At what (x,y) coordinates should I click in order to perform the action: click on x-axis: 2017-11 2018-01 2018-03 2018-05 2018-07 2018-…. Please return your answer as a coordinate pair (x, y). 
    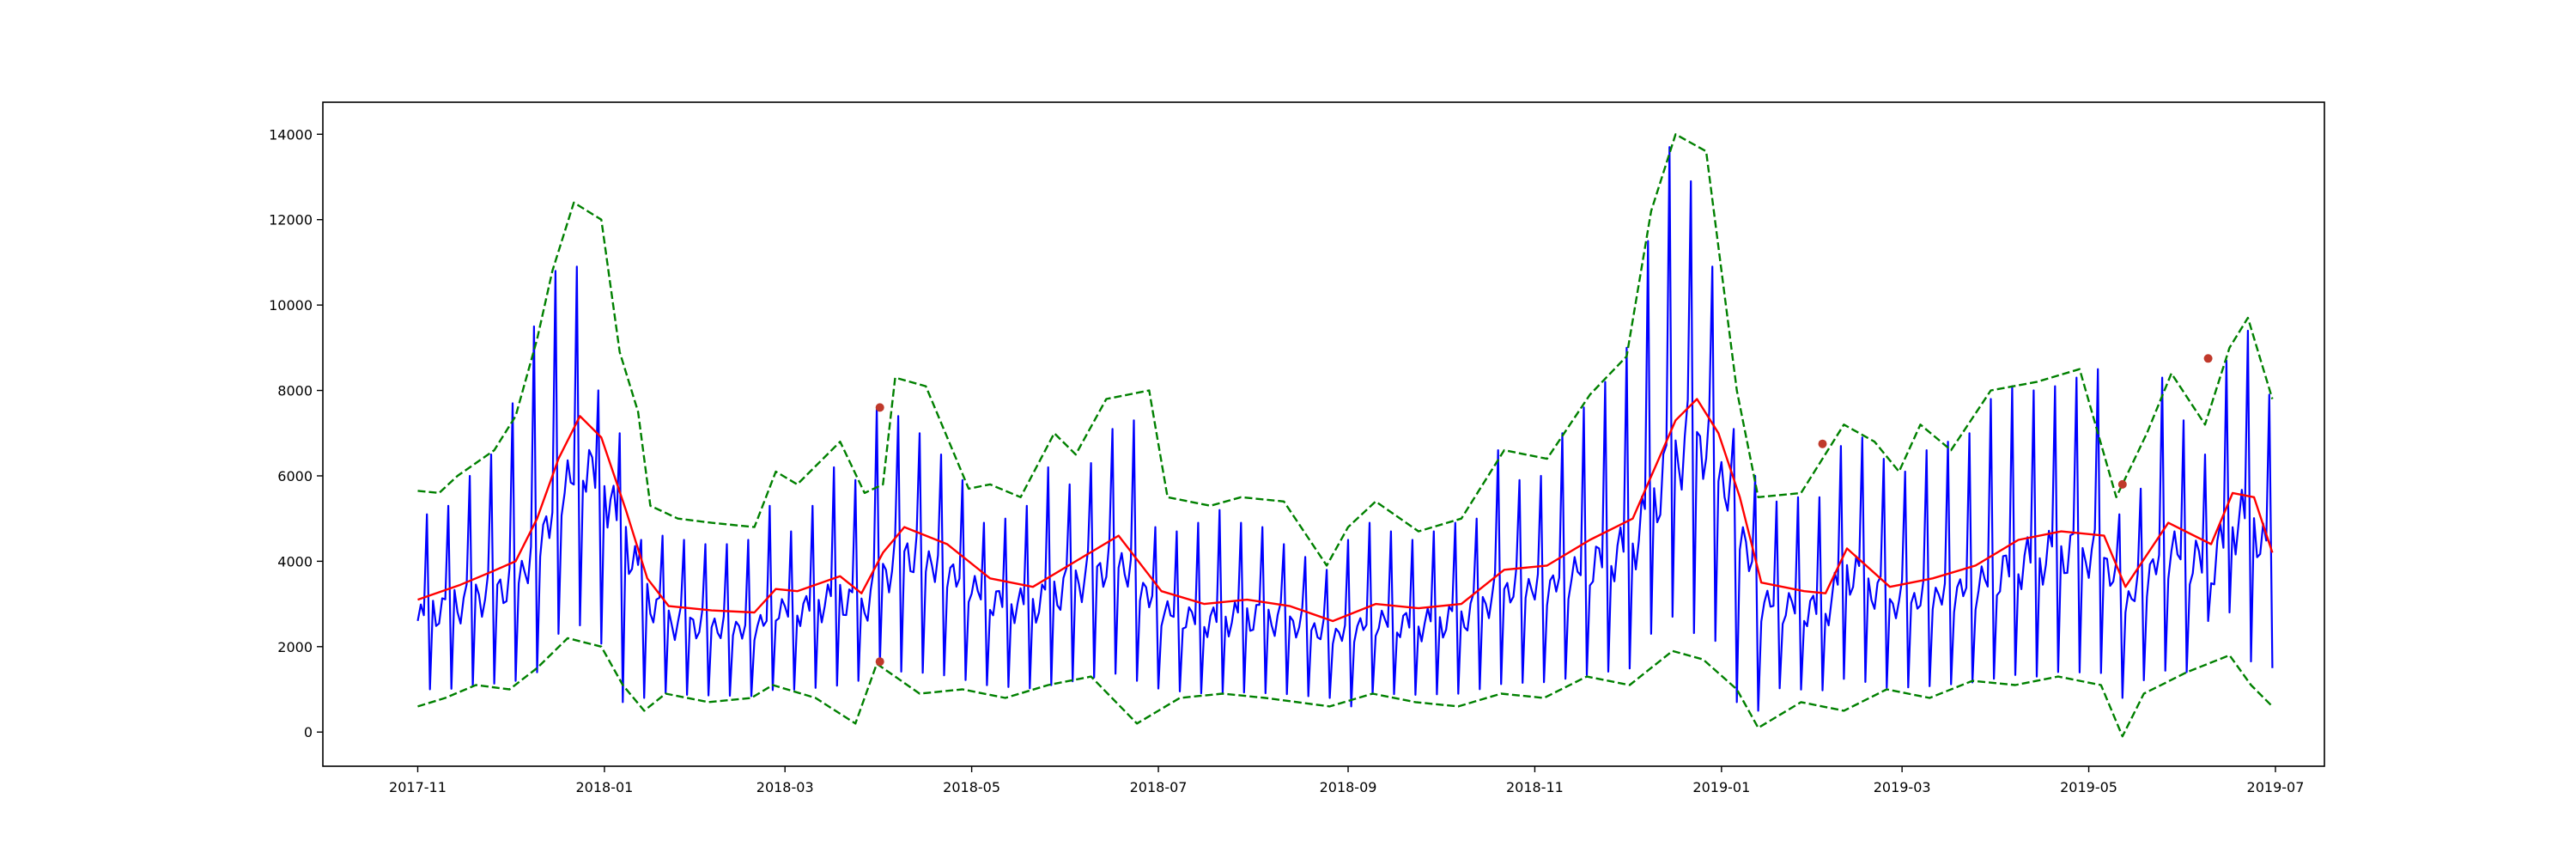
    Looking at the image, I should click on (1346, 781).